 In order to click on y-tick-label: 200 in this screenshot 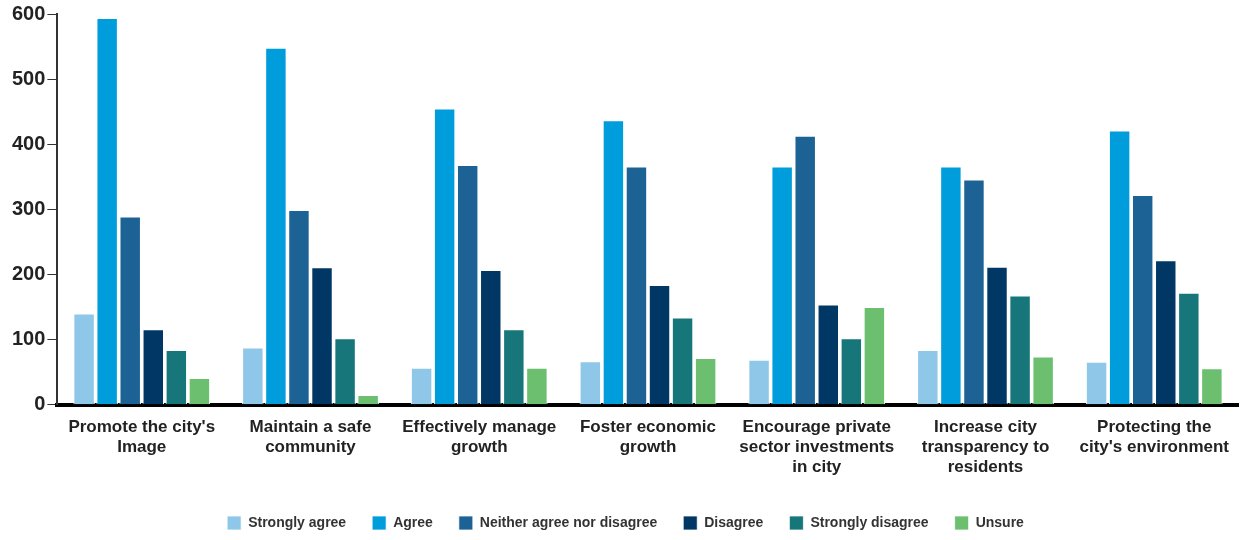, I will do `click(28, 273)`.